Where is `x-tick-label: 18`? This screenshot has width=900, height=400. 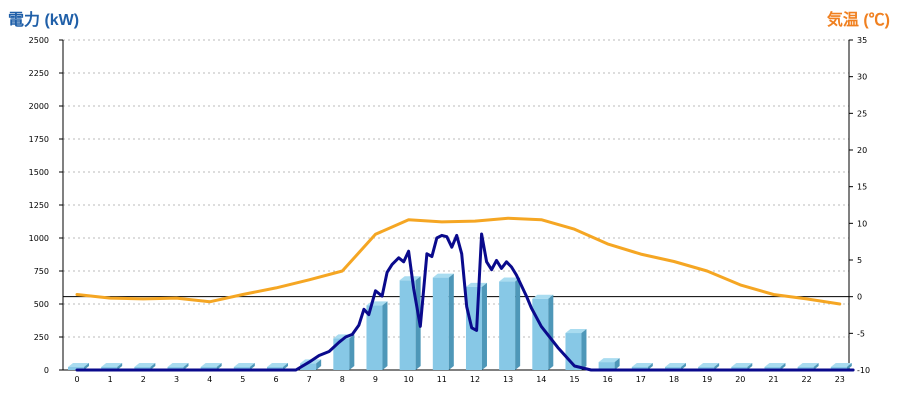
x-tick-label: 18 is located at coordinates (674, 379).